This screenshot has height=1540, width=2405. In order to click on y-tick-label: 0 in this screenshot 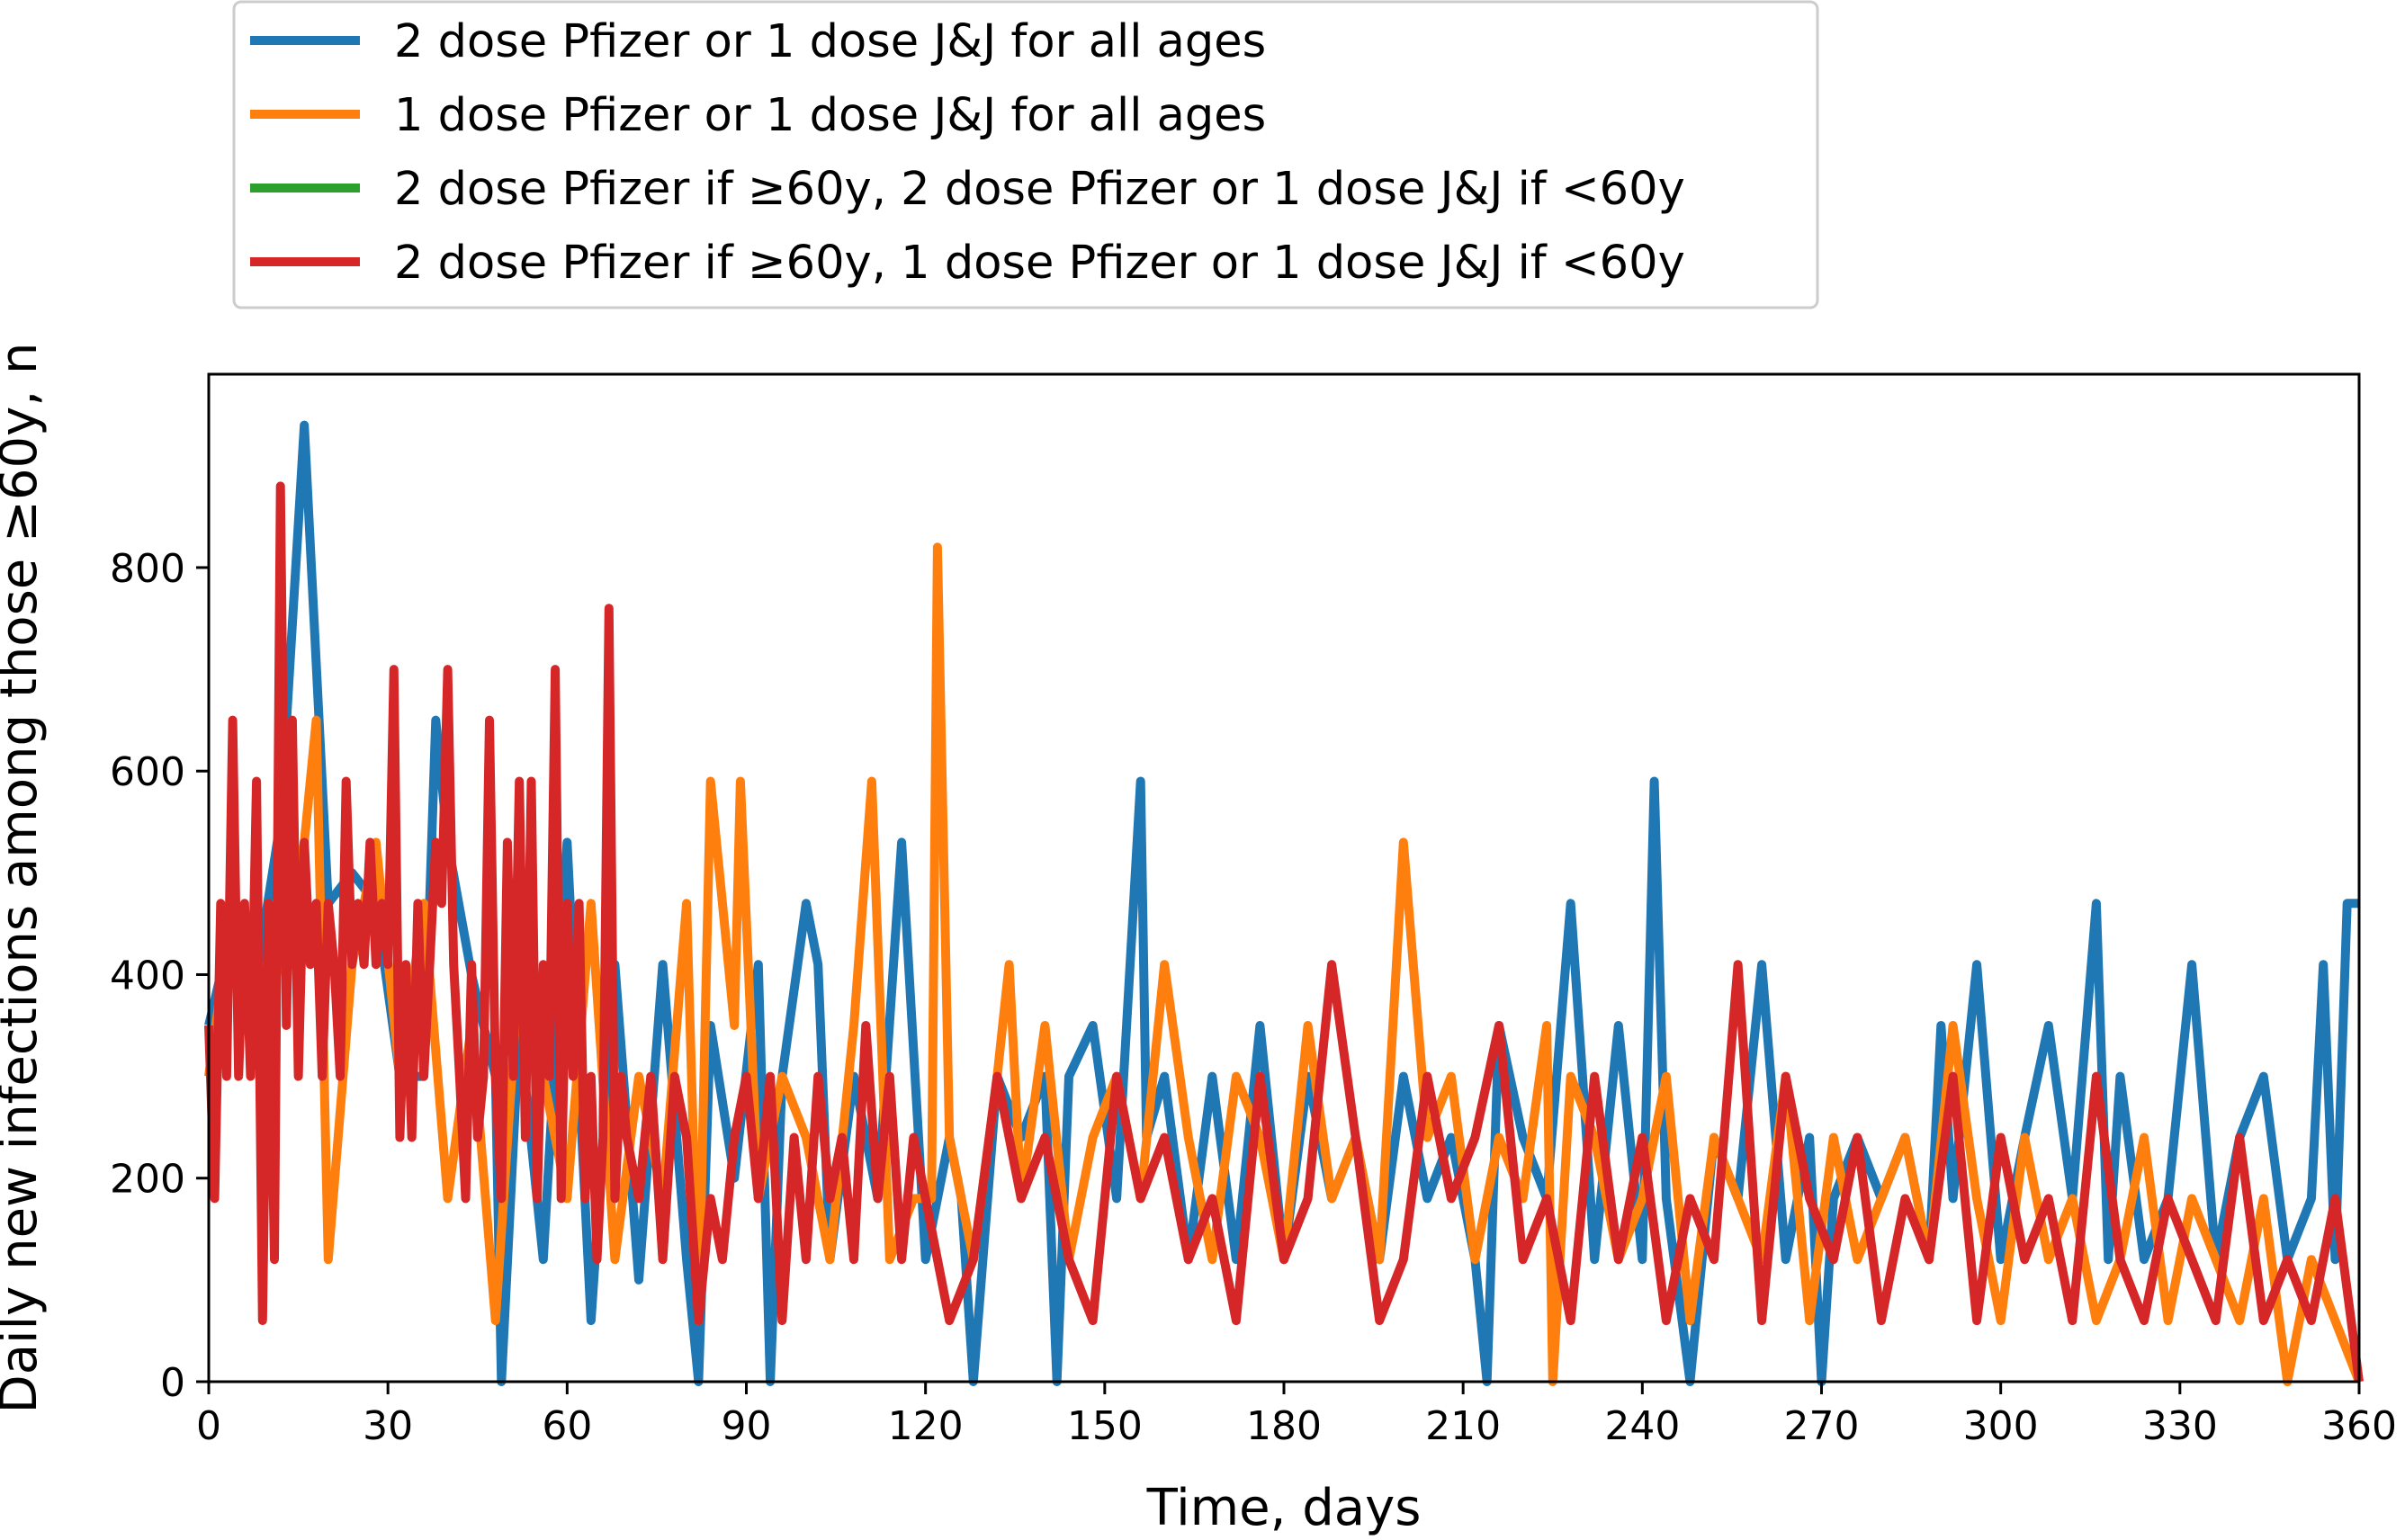, I will do `click(172, 1383)`.